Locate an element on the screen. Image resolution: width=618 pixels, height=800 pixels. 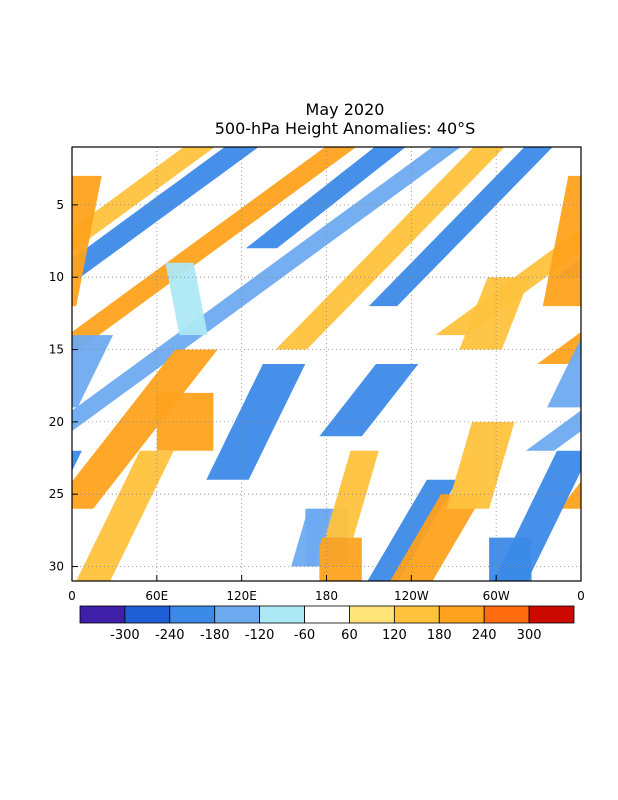
colorbar-label: 240 is located at coordinates (484, 635).